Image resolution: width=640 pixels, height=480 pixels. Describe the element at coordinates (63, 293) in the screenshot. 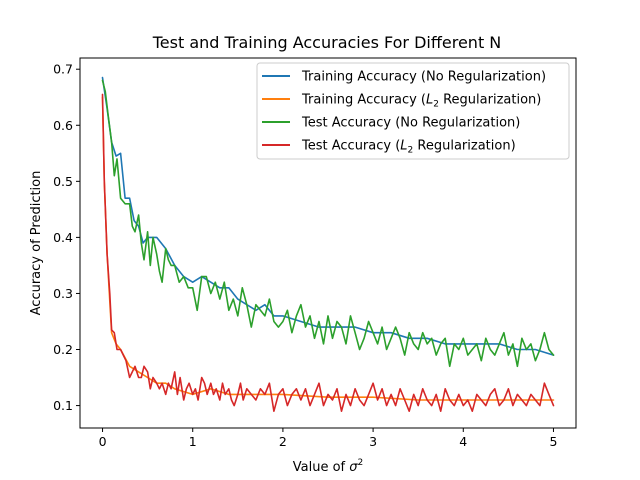

I see `y-tick-label: 0.3` at that location.